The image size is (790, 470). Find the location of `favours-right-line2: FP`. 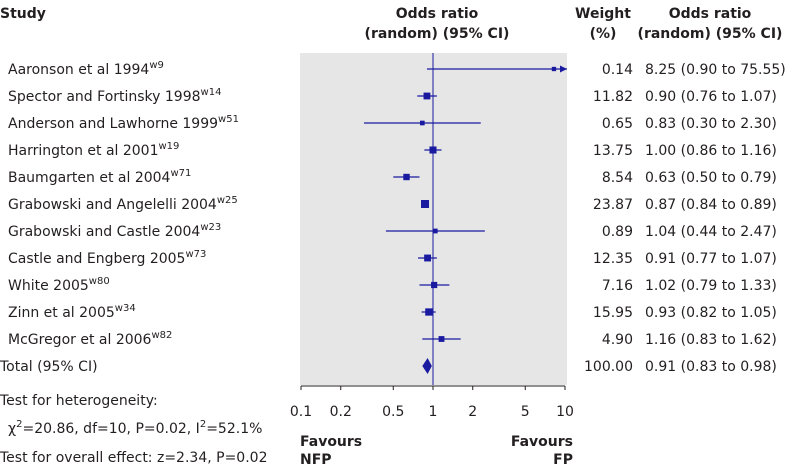

favours-right-line2: FP is located at coordinates (563, 460).